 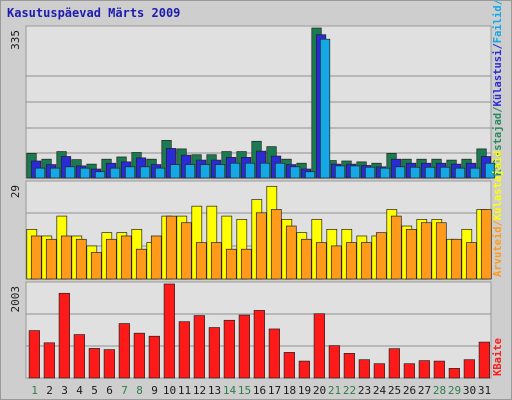 What do you see at coordinates (364, 390) in the screenshot?
I see `x-tick-label-day-23: 23` at bounding box center [364, 390].